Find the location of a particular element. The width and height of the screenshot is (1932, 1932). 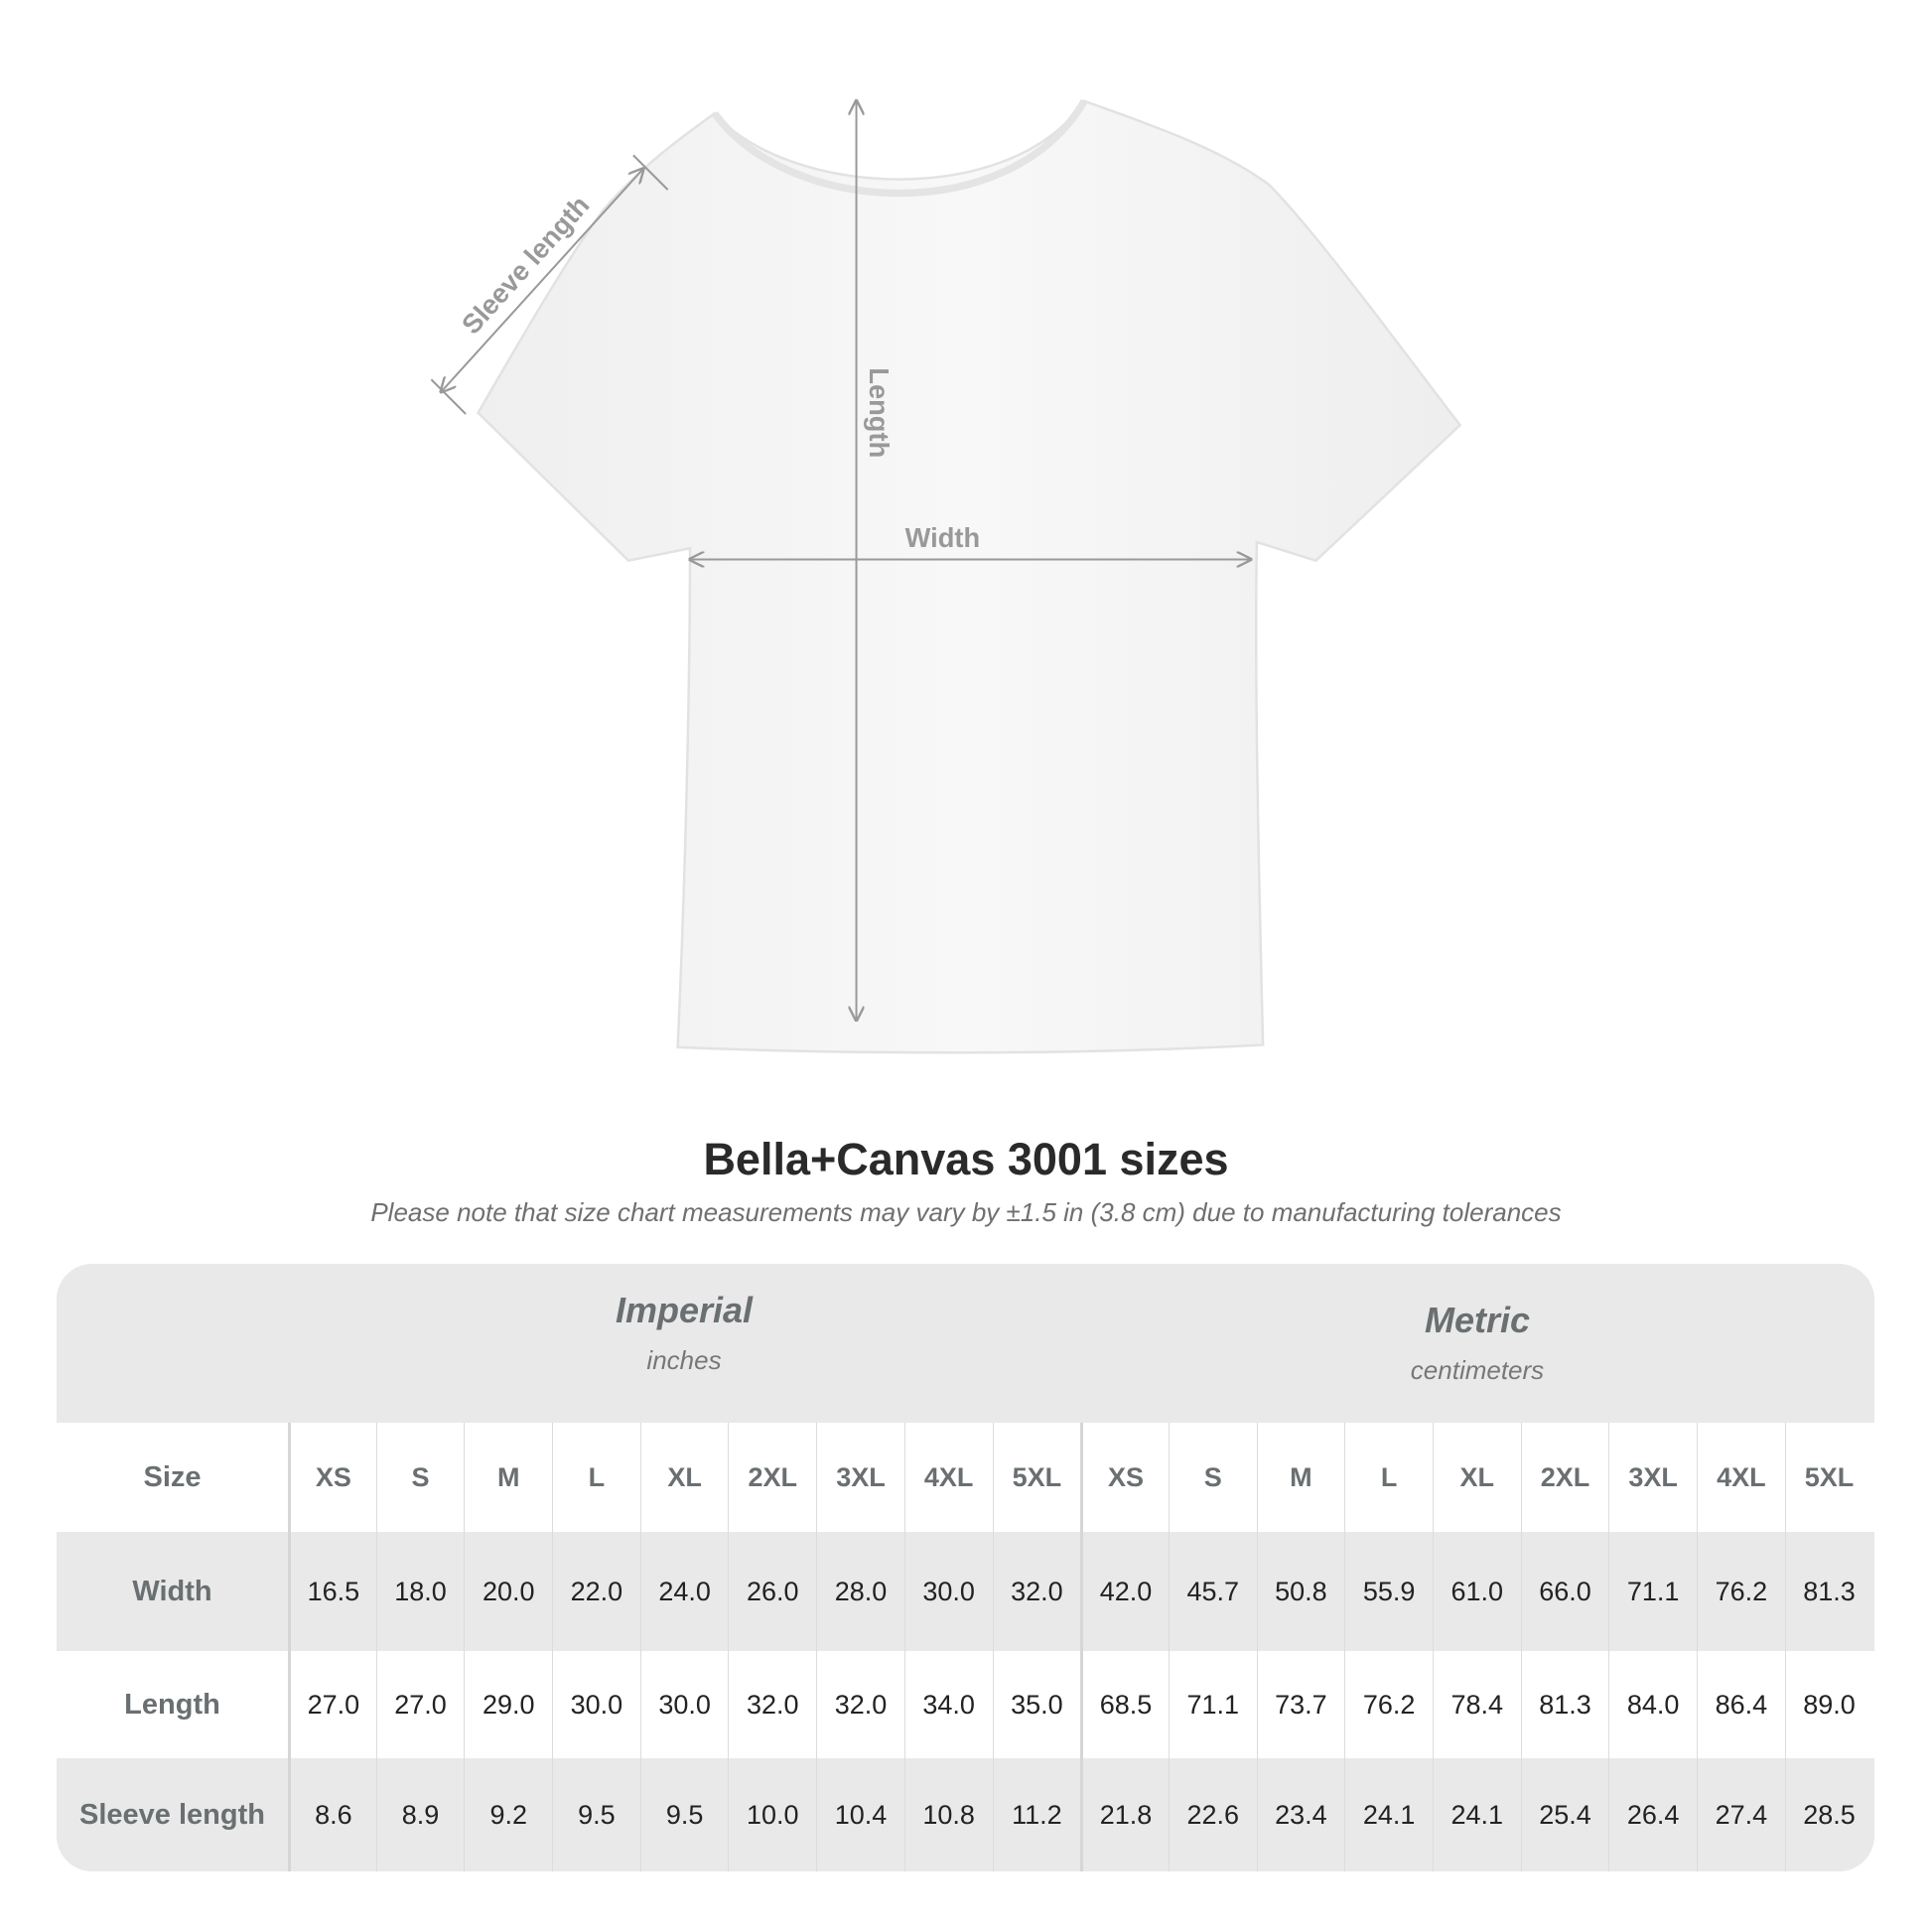

row-label: Width is located at coordinates (172, 1591).